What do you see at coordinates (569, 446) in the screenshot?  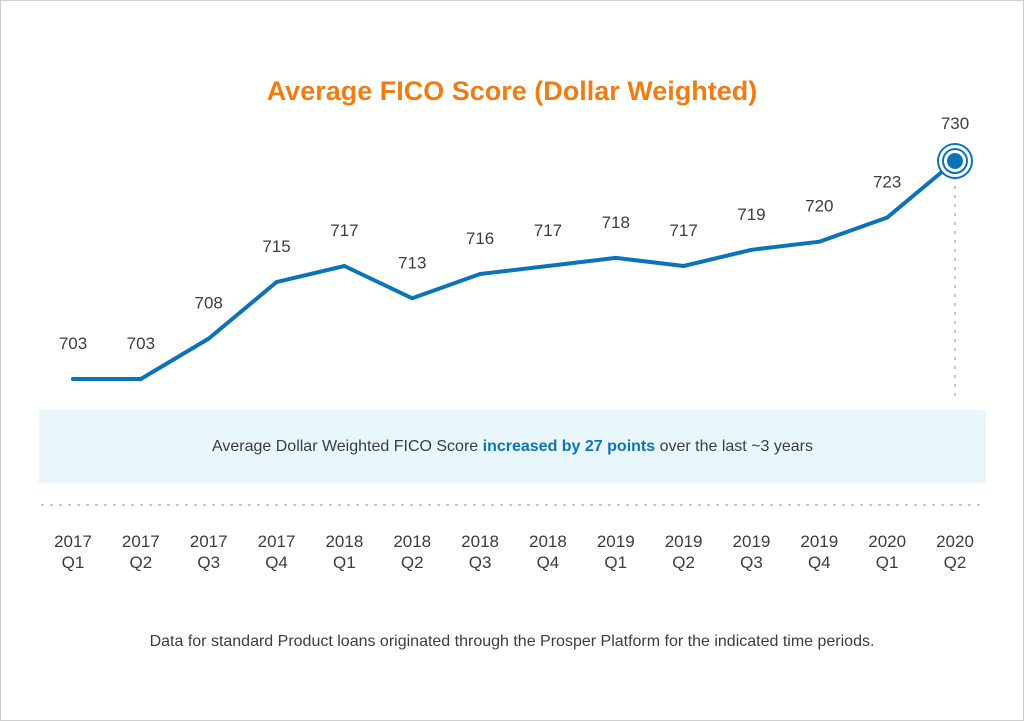 I see `callout-highlight: increased by 27 points` at bounding box center [569, 446].